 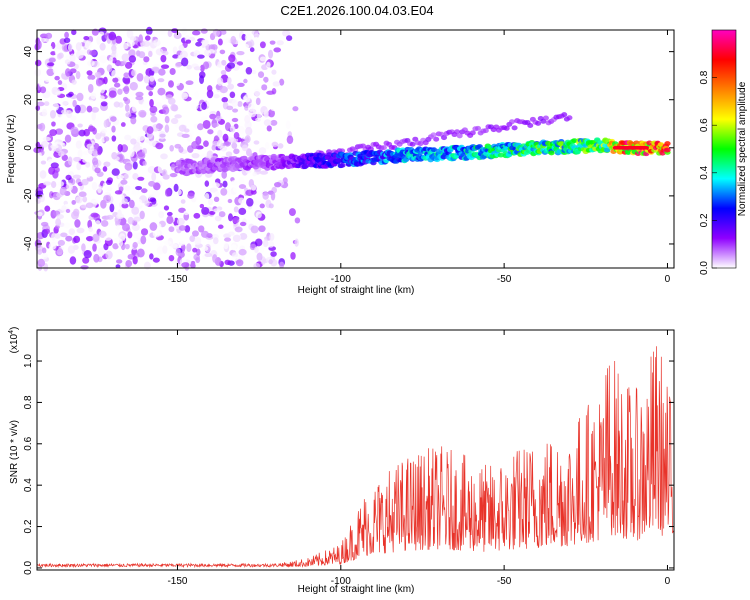 I want to click on y-tick-label: 0.2, so click(x=28, y=526).